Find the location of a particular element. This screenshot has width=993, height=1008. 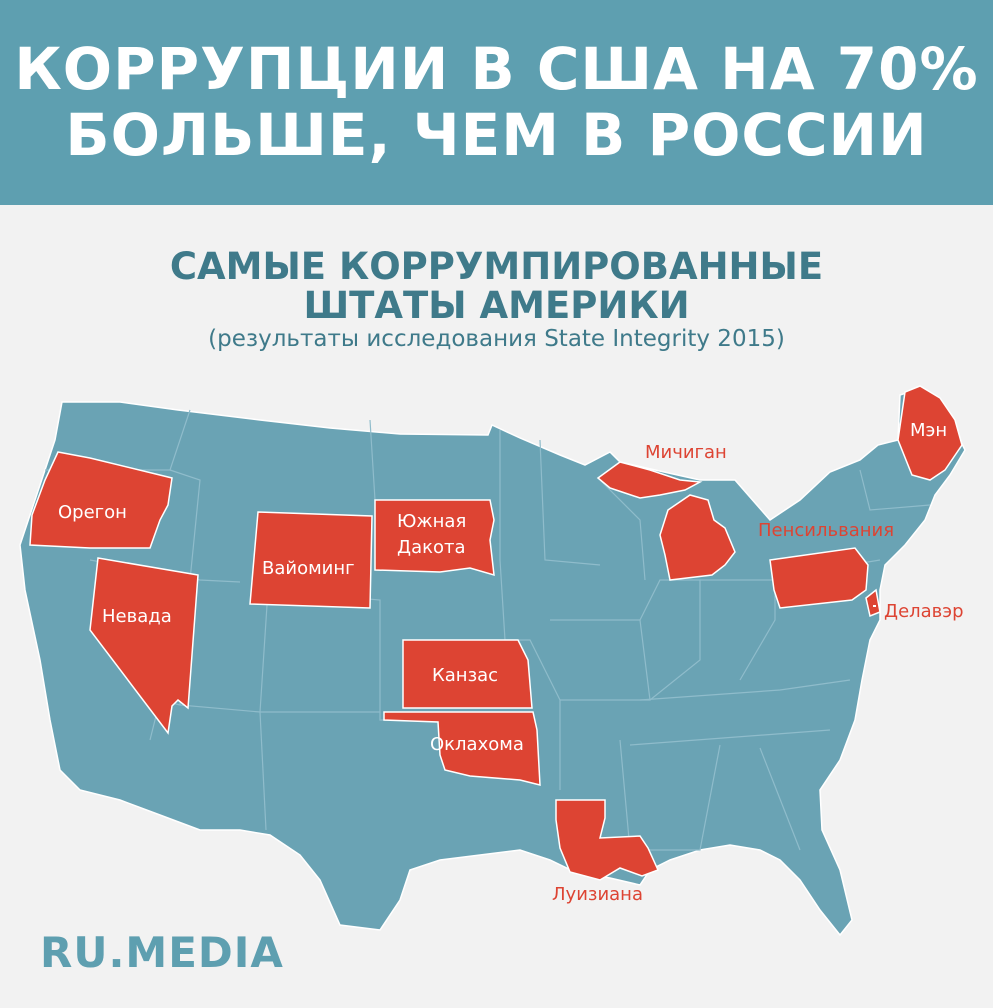

headline-line-2: БОЛЬШЕ, ЧЕМ В РОССИИ is located at coordinates (496, 135).